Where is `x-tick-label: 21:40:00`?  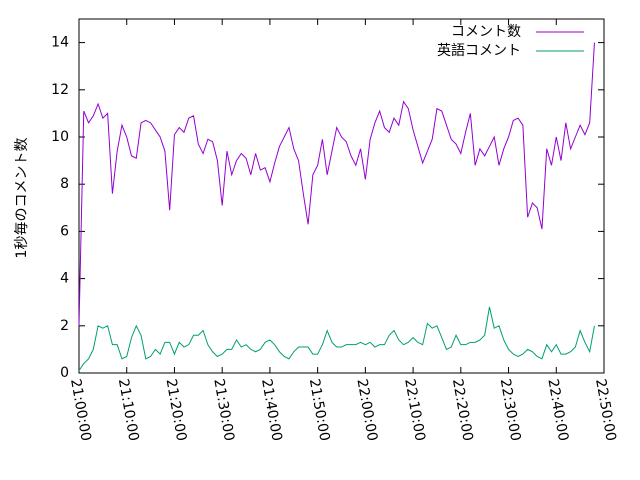 x-tick-label: 21:40:00 is located at coordinates (271, 410).